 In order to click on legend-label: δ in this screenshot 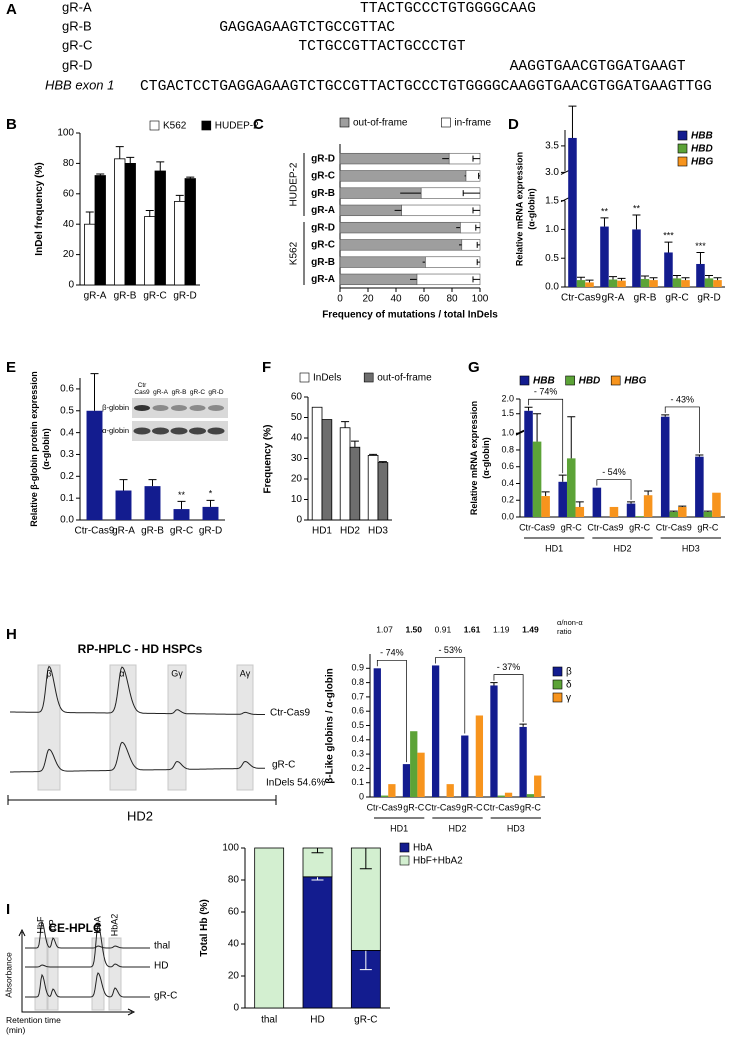, I will do `click(569, 685)`.